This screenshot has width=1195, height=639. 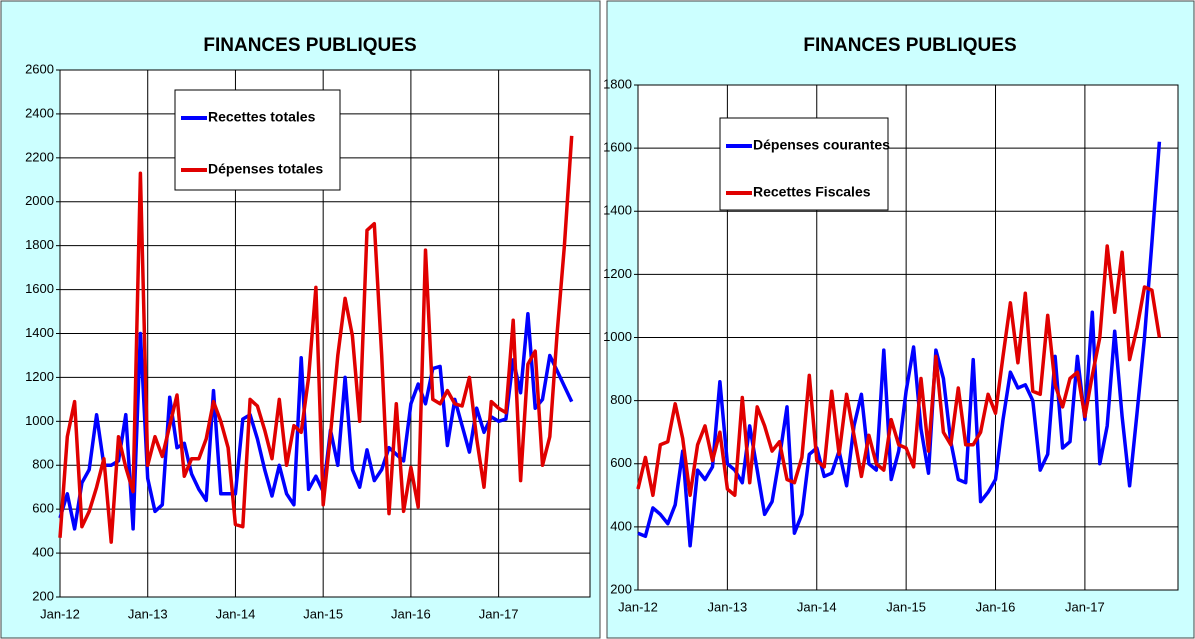 What do you see at coordinates (39, 156) in the screenshot?
I see `y-tick-label: 2200` at bounding box center [39, 156].